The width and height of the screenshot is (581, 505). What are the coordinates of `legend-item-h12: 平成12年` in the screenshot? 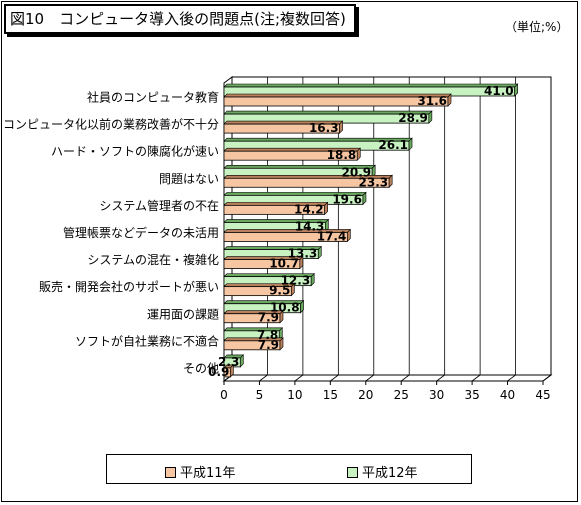 It's located at (382, 471).